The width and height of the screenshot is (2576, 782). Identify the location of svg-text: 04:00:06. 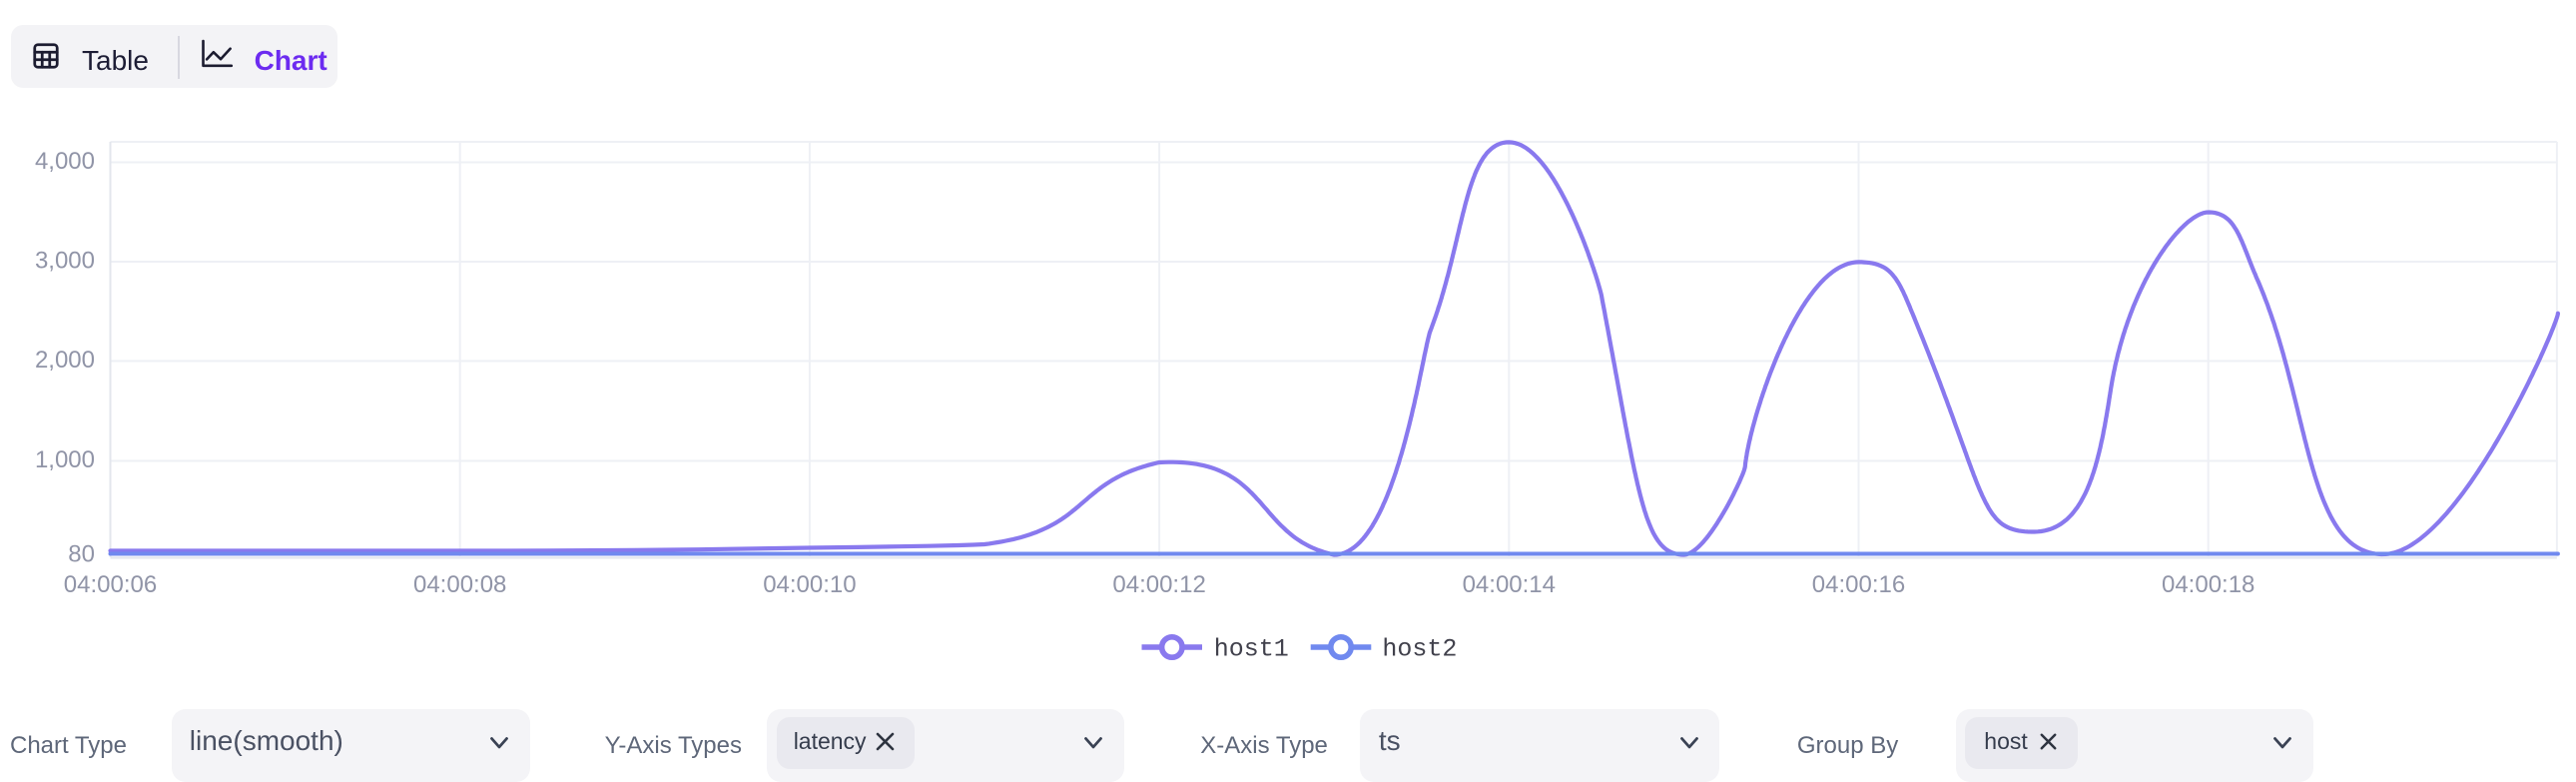
(110, 584).